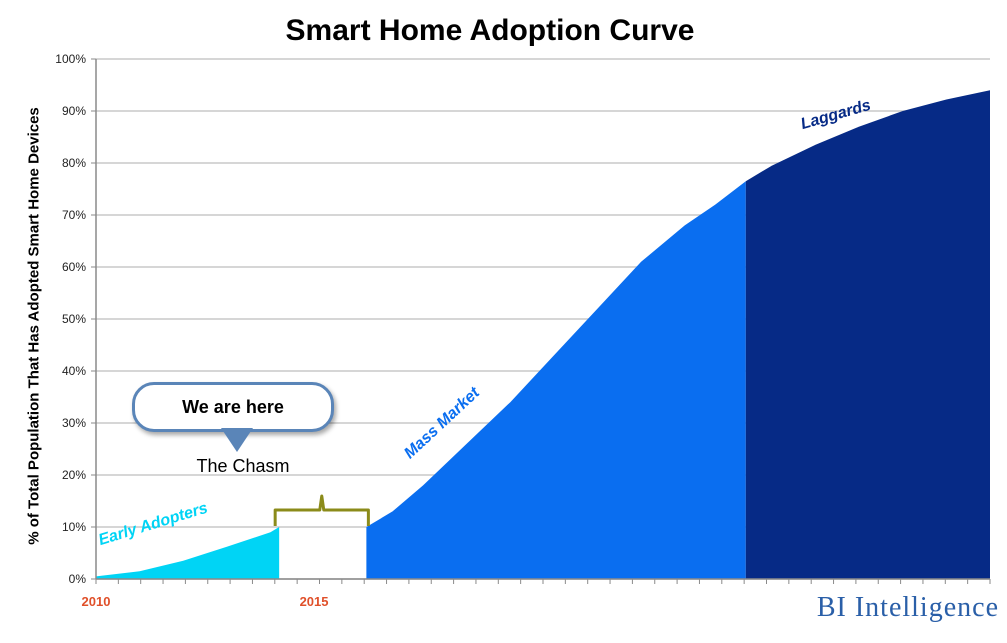  What do you see at coordinates (237, 440) in the screenshot?
I see `callout-pointer` at bounding box center [237, 440].